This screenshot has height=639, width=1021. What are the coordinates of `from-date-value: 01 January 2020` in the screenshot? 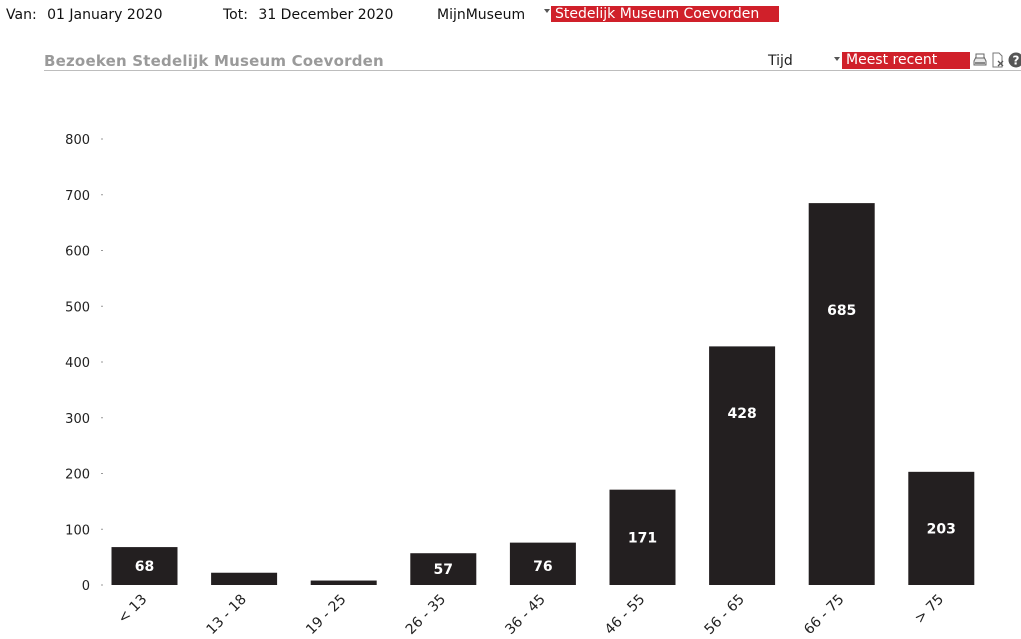 It's located at (105, 15).